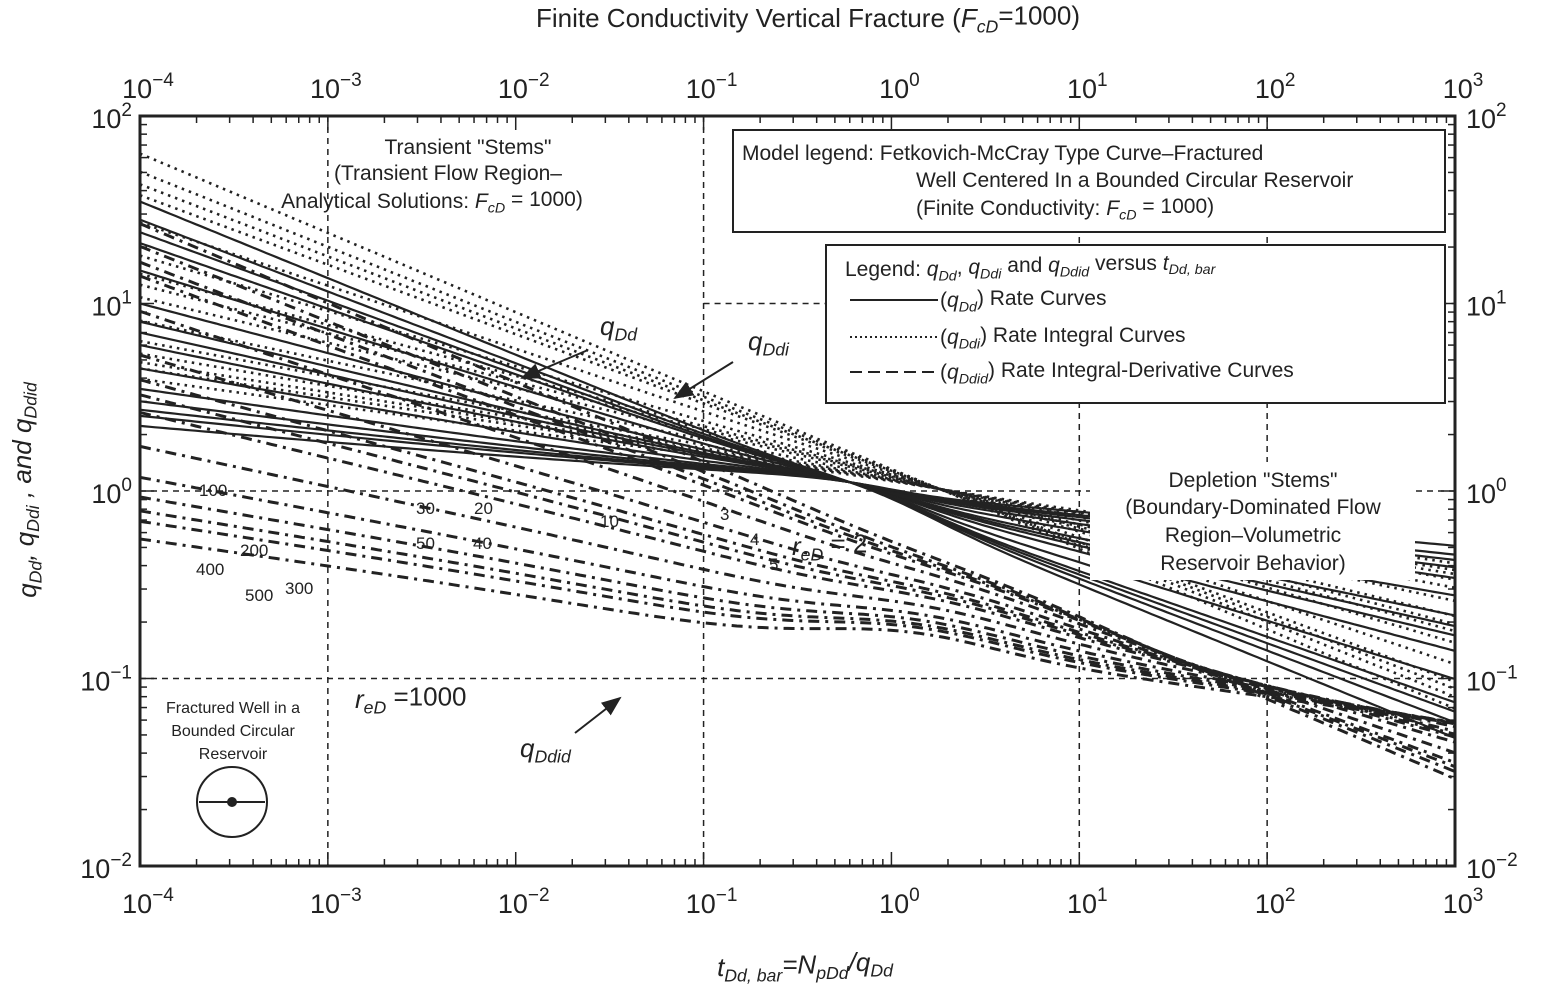 This screenshot has width=1562, height=993. Describe the element at coordinates (748, 18) in the screenshot. I see `text-segment: Finite Conductivity Vertical Fracture (` at that location.